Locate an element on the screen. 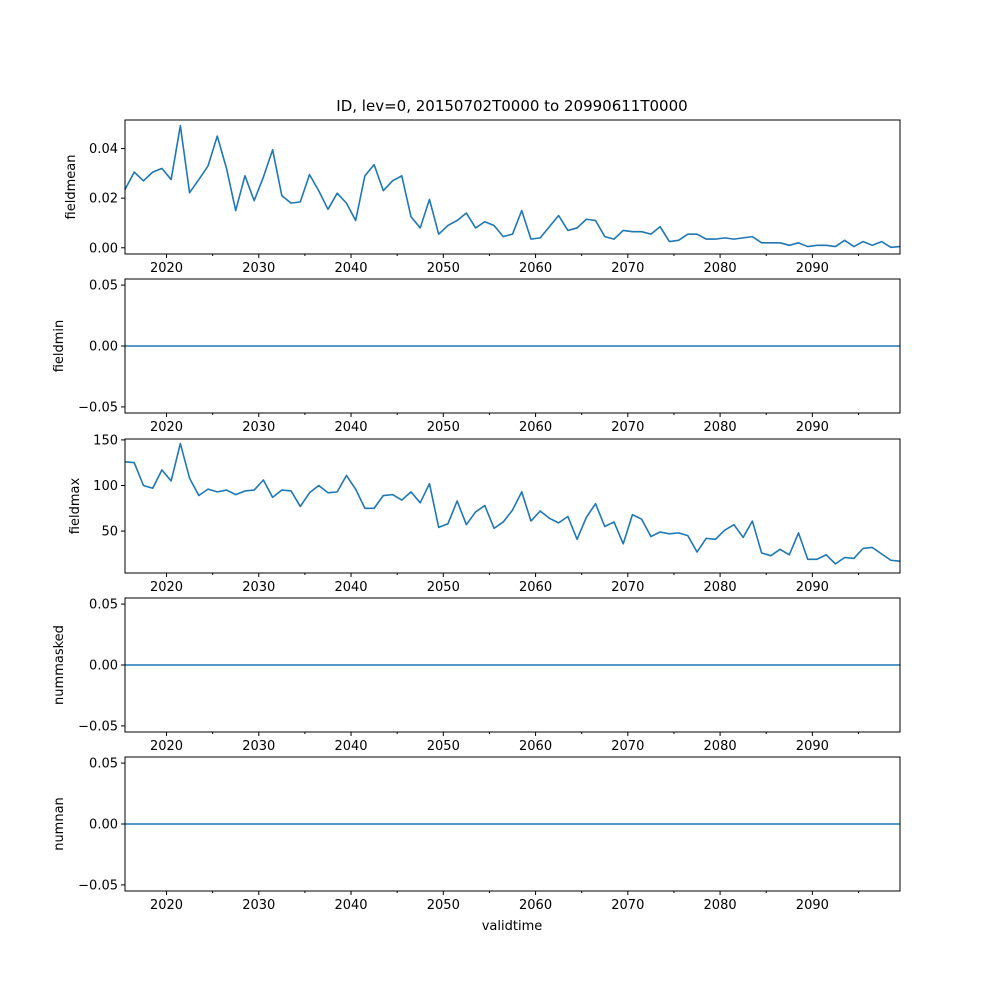  y-axis-label-fieldmean: fieldmean is located at coordinates (71, 187).